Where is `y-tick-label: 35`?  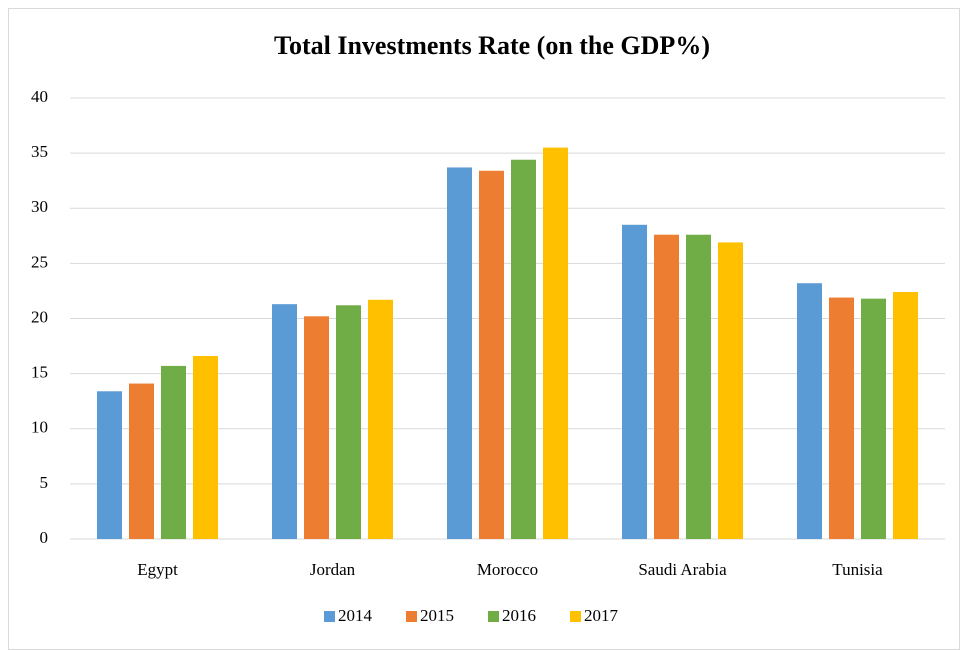 y-tick-label: 35 is located at coordinates (39, 151).